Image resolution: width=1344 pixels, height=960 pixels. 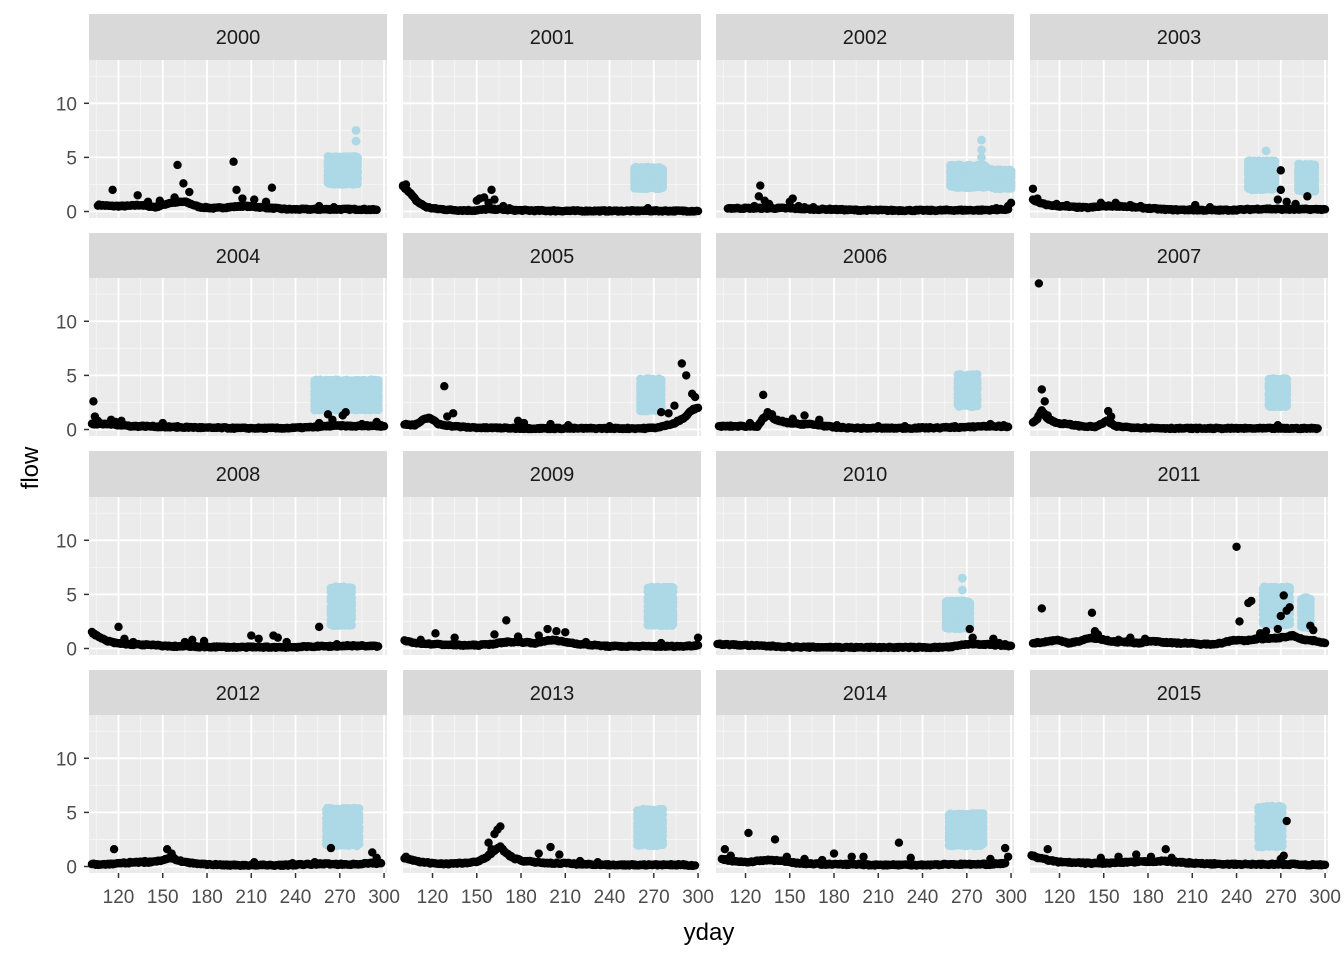 I want to click on facet-strip-label: 2005, so click(x=552, y=257).